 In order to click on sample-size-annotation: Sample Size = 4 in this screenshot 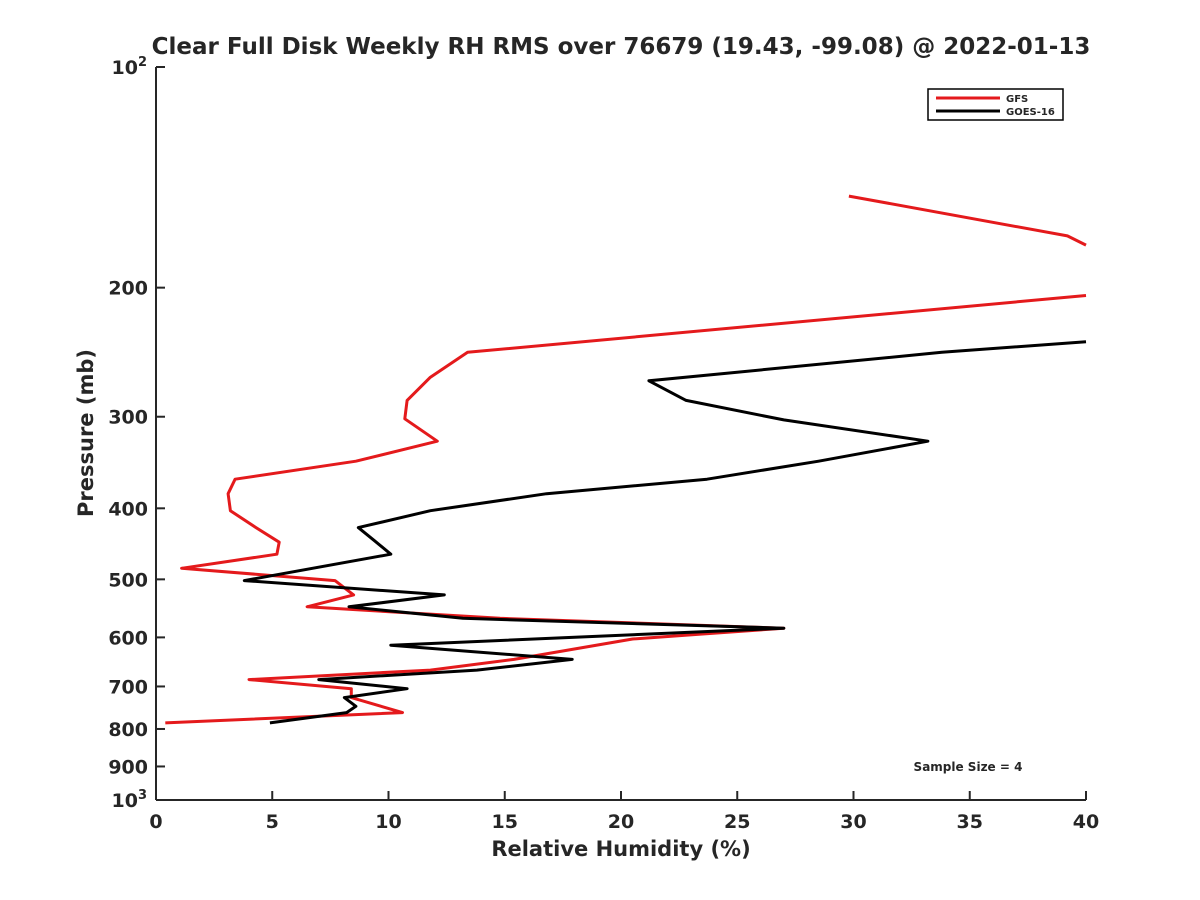, I will do `click(968, 767)`.